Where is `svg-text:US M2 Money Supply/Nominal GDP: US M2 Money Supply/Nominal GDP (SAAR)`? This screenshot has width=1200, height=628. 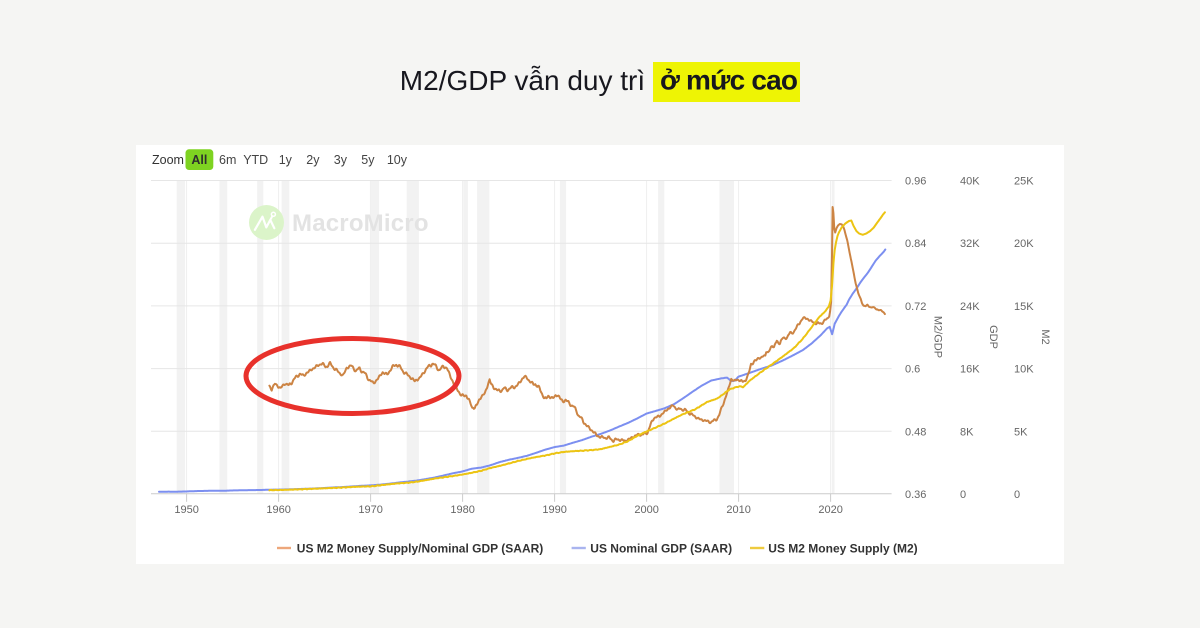 svg-text:US M2 Money Supply/Nominal GDP: US M2 Money Supply/Nominal GDP (SAAR) is located at coordinates (420, 549).